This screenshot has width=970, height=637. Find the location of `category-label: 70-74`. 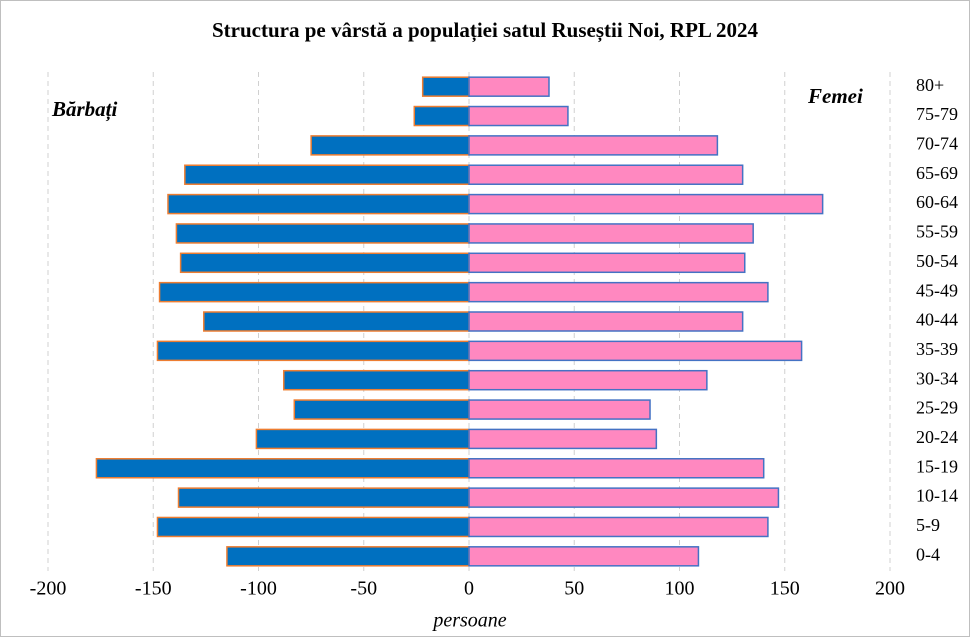

category-label: 70-74 is located at coordinates (937, 144).